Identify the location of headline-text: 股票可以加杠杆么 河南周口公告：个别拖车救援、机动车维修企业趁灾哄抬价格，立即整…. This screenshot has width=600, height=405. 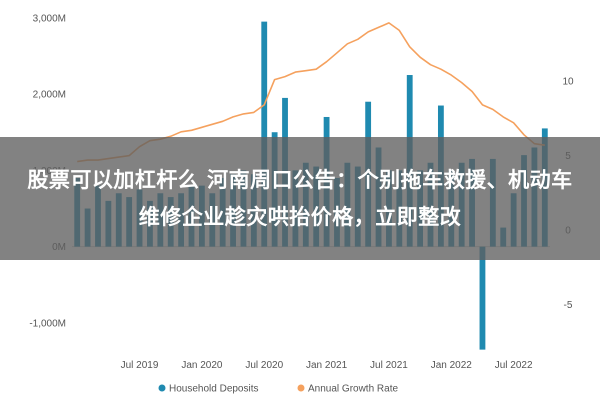
(300, 198).